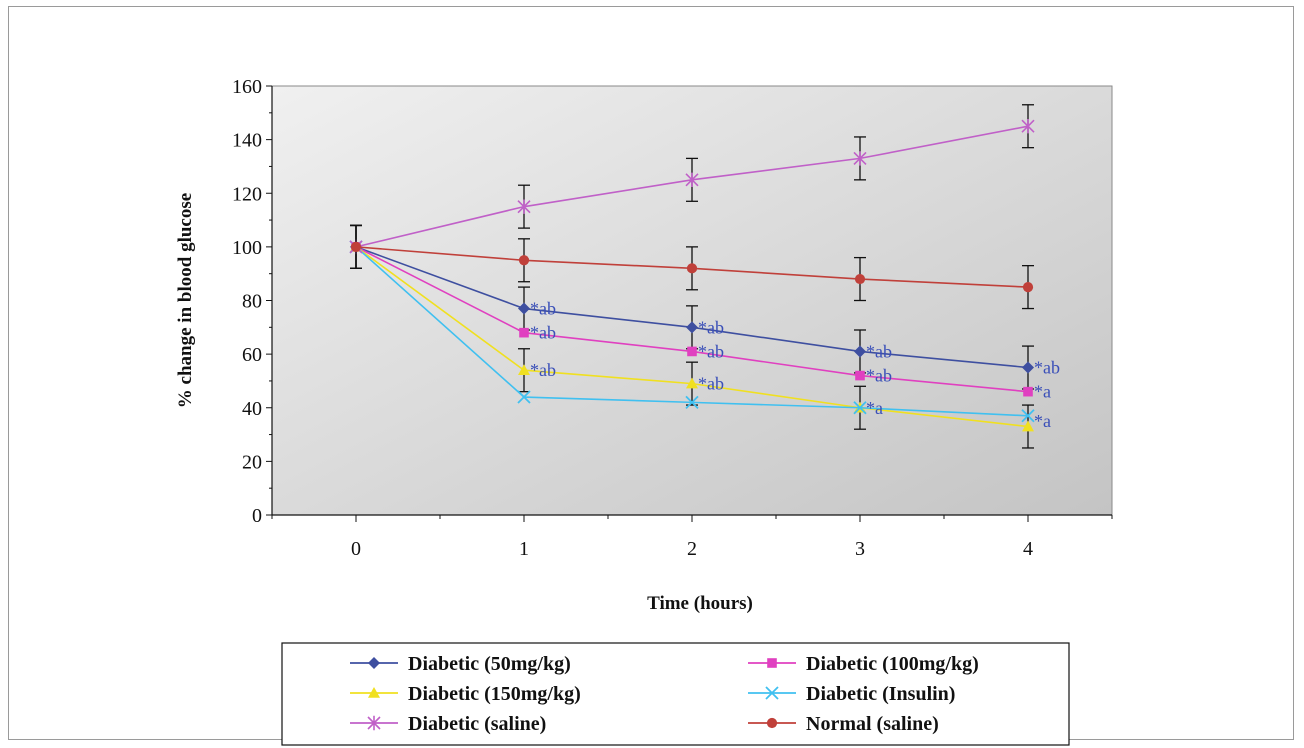 This screenshot has height=748, width=1304. What do you see at coordinates (477, 724) in the screenshot?
I see `legend-label: Diabetic (saline)` at bounding box center [477, 724].